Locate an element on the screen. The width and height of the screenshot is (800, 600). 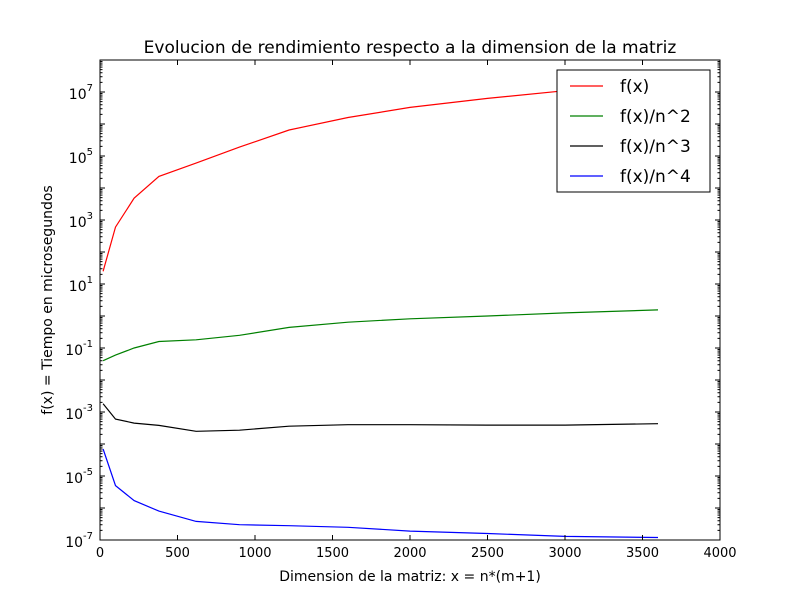
legend-label: f(x)/n^2 is located at coordinates (655, 117).